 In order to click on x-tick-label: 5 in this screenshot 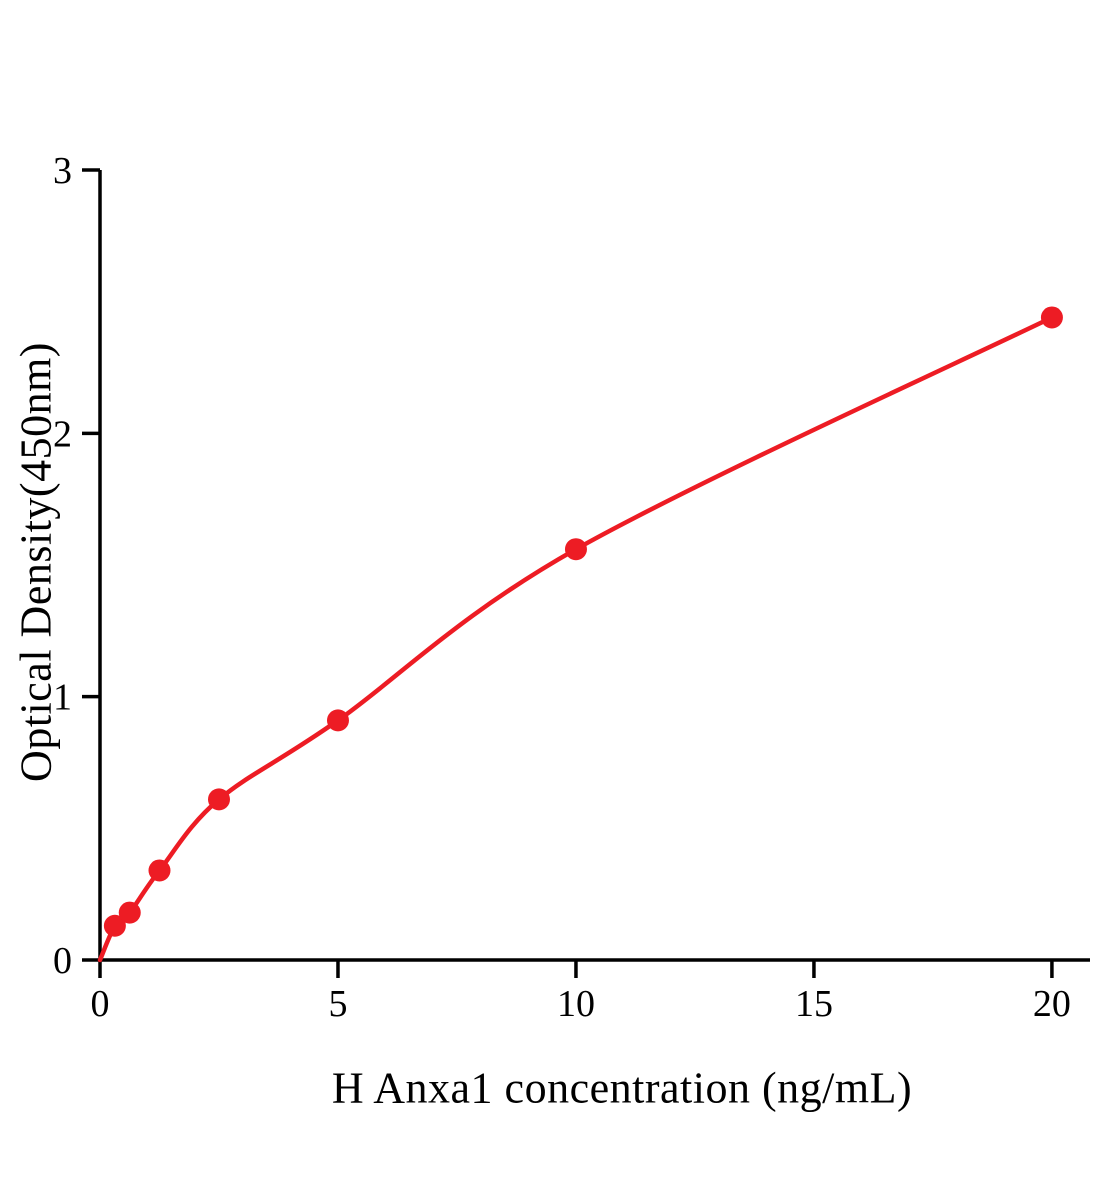, I will do `click(337, 1004)`.